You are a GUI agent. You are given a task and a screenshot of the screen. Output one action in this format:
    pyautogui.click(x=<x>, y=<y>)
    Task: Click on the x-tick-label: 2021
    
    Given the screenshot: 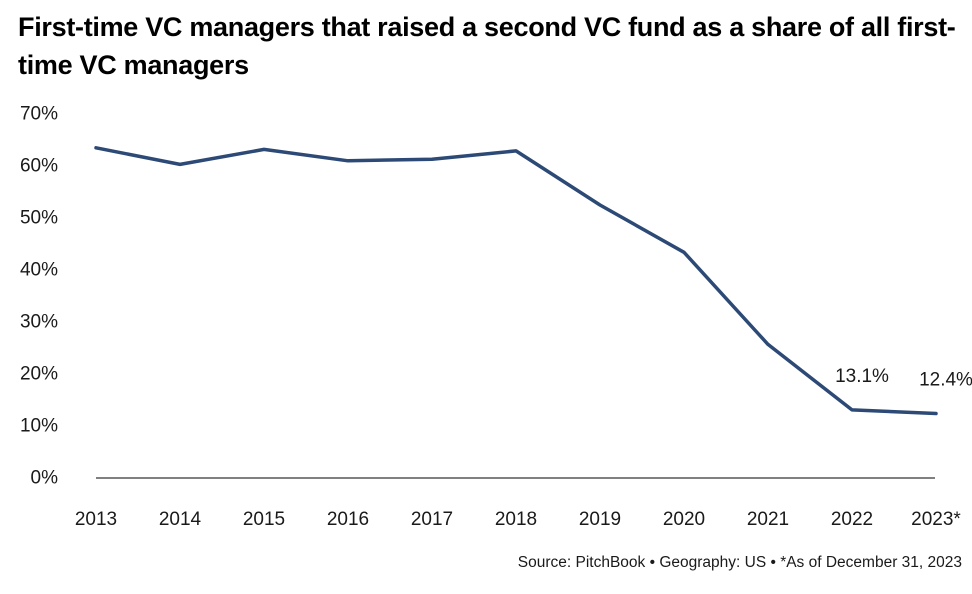 What is the action you would take?
    pyautogui.click(x=768, y=519)
    